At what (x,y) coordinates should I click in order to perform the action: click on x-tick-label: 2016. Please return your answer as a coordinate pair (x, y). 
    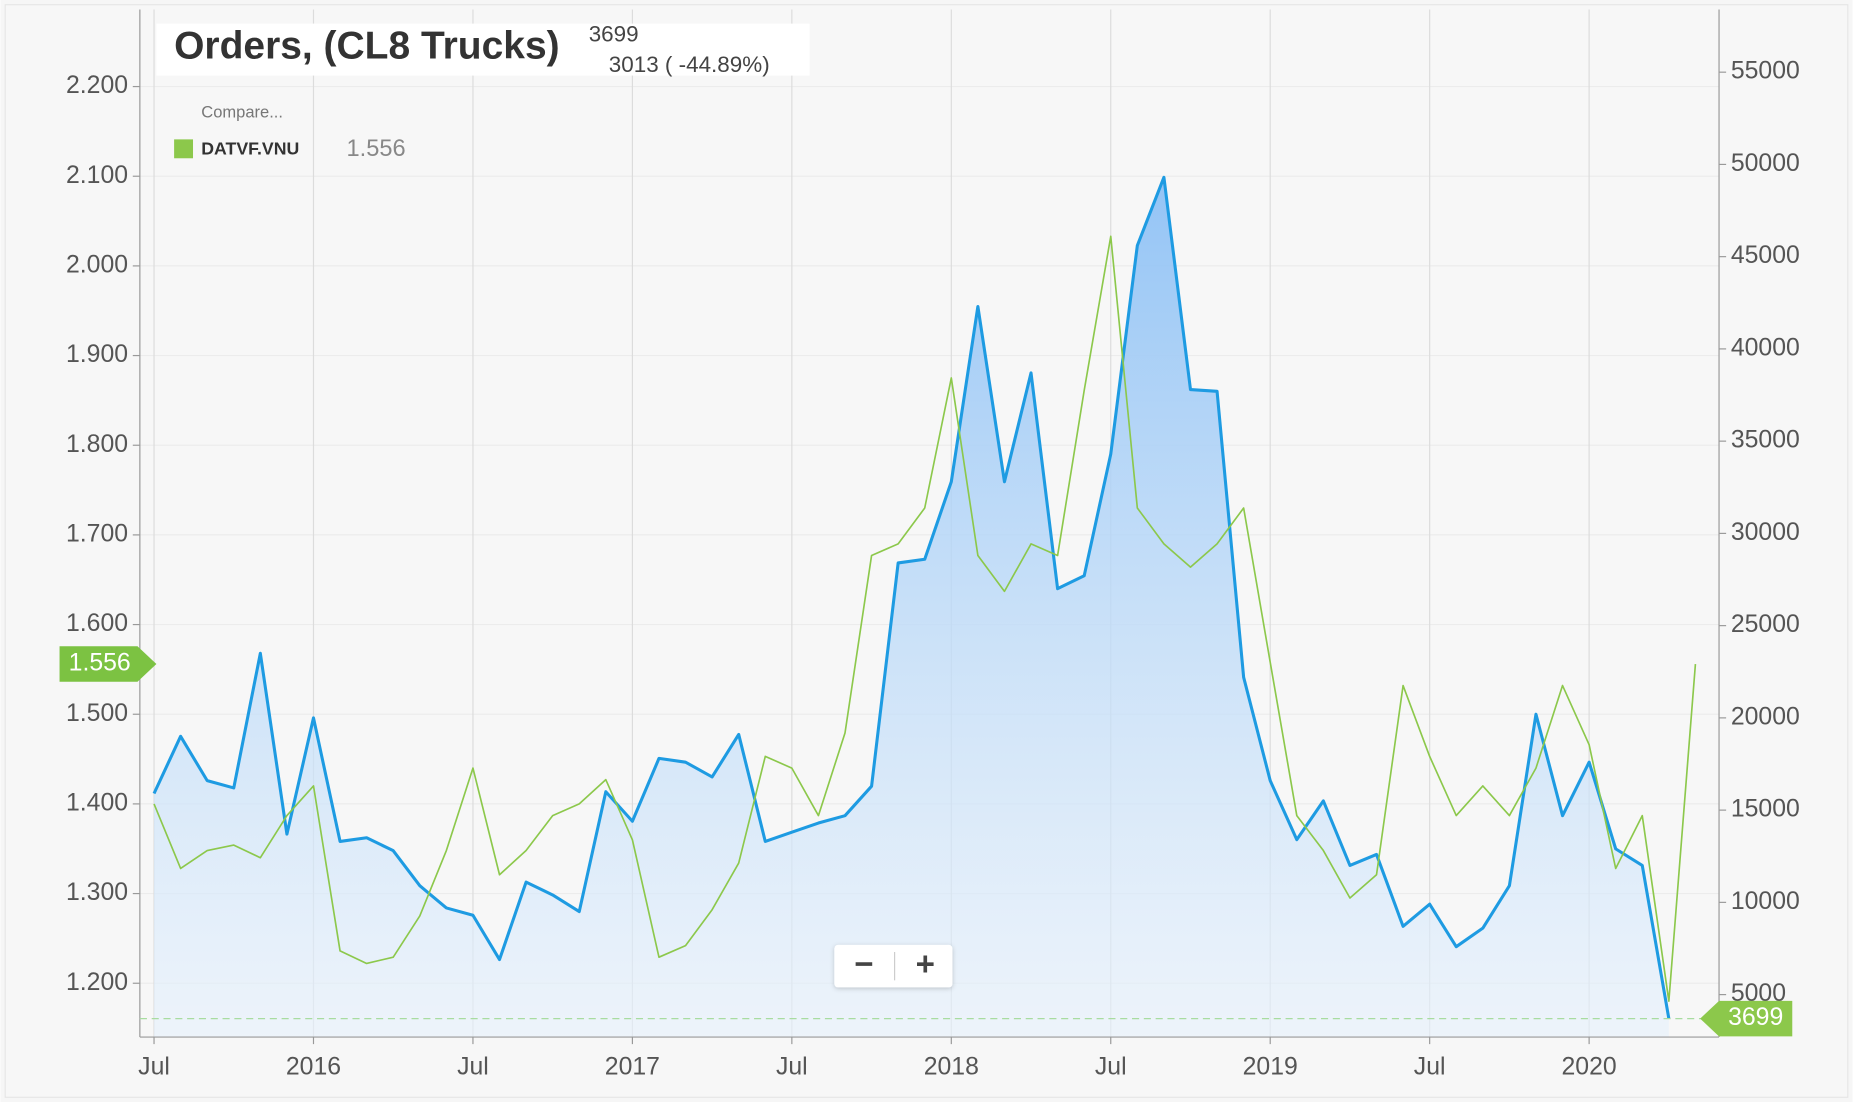
    Looking at the image, I should click on (313, 1066).